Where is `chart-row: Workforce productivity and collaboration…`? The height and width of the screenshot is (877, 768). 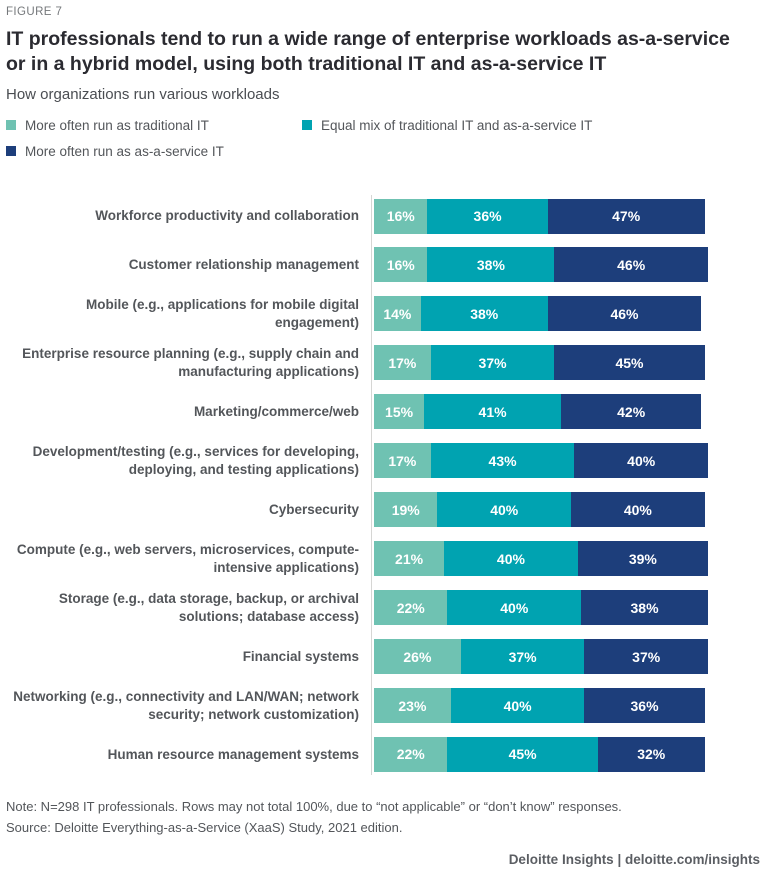 chart-row: Workforce productivity and collaboration… is located at coordinates (383, 216).